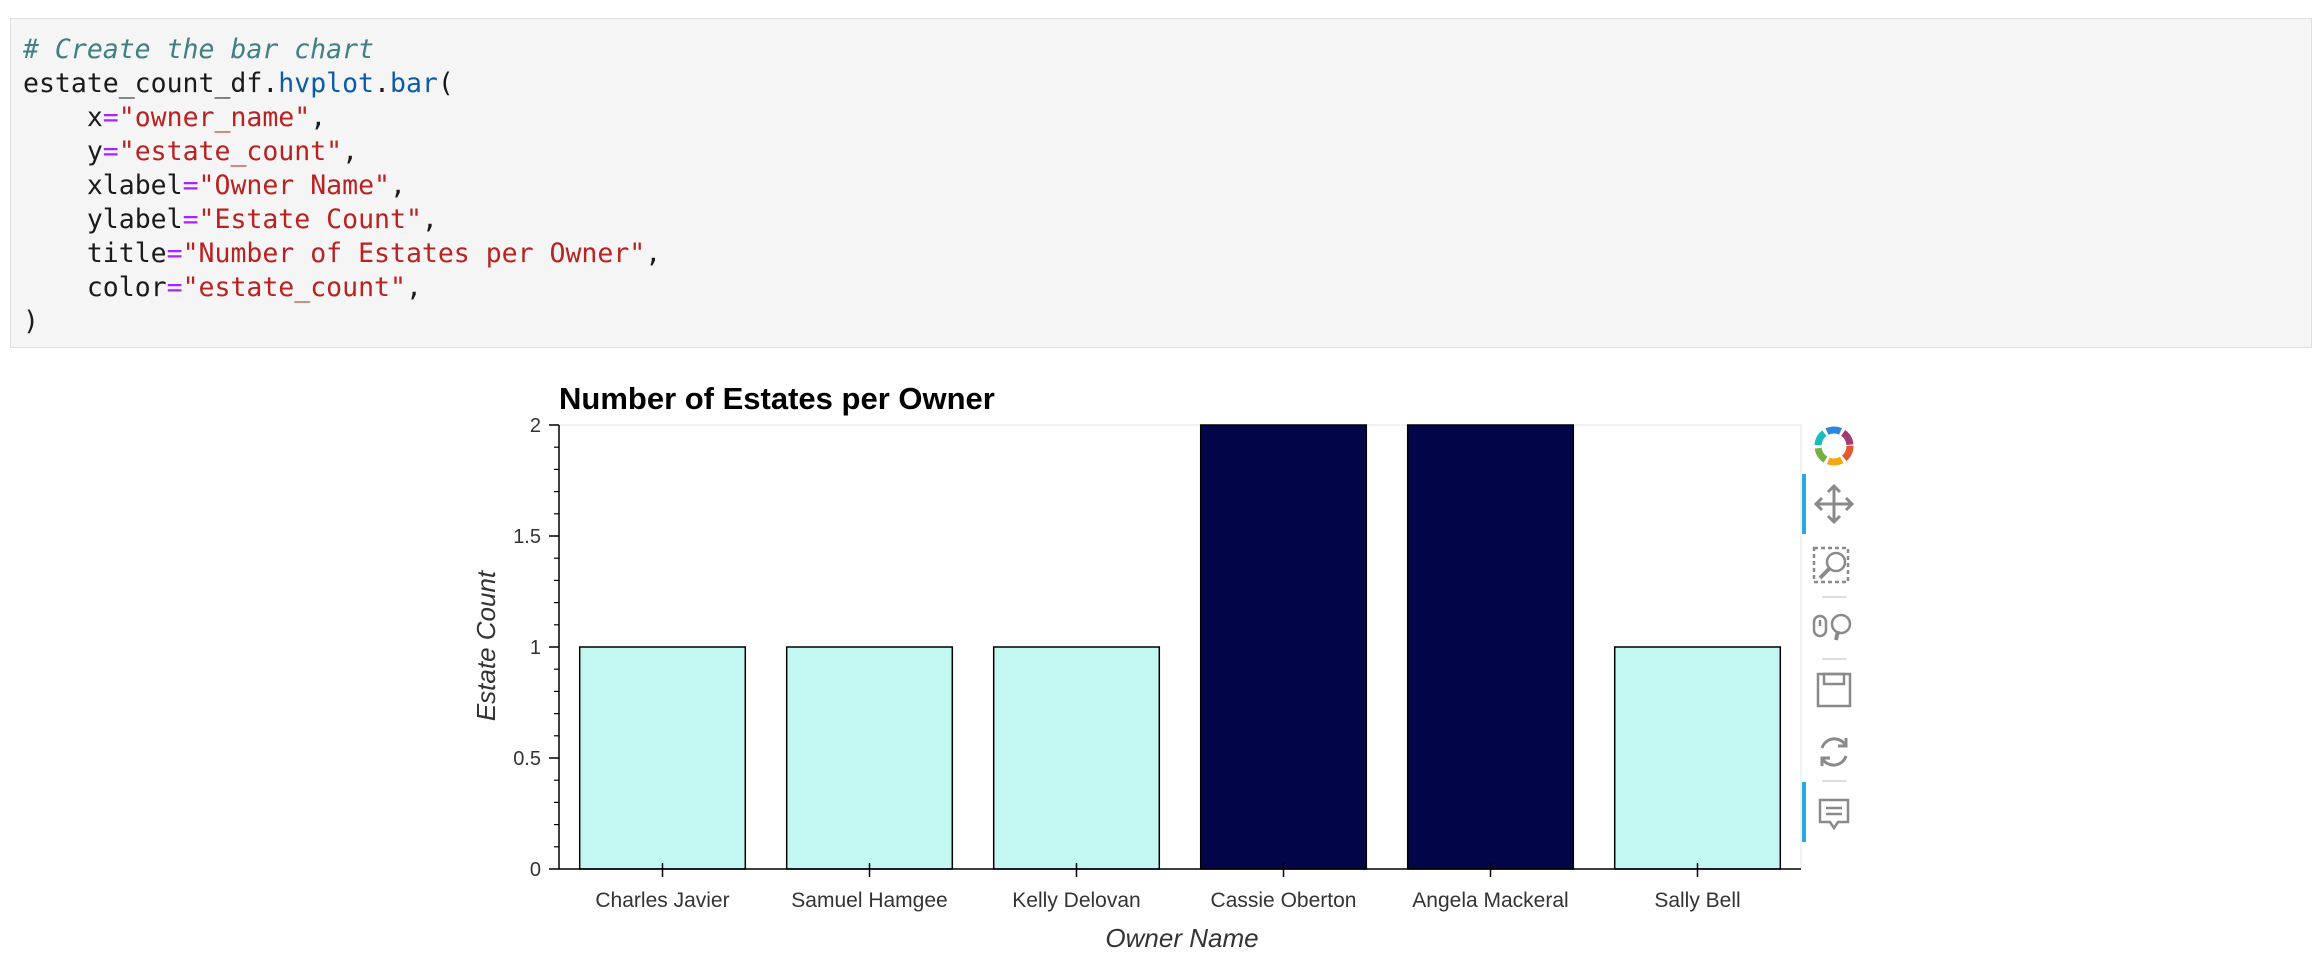 This screenshot has width=2314, height=960. Describe the element at coordinates (869, 758) in the screenshot. I see `bar-samuel-hamgee` at that location.